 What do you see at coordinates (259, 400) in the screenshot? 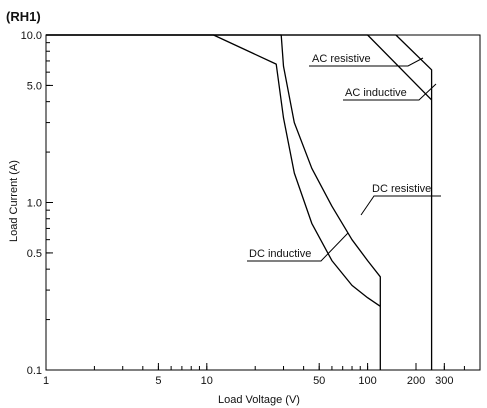
I see `x-axis-title: Load Voltage (V)` at bounding box center [259, 400].